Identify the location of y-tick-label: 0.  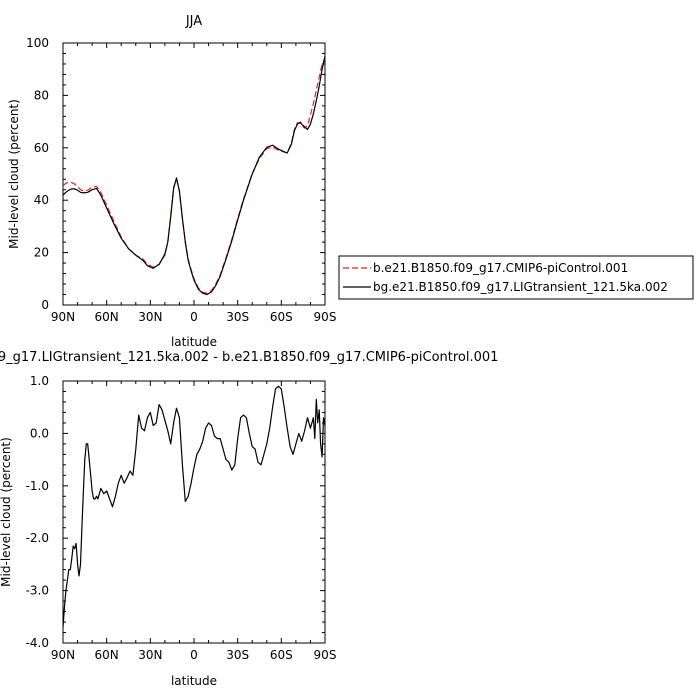
(45, 305).